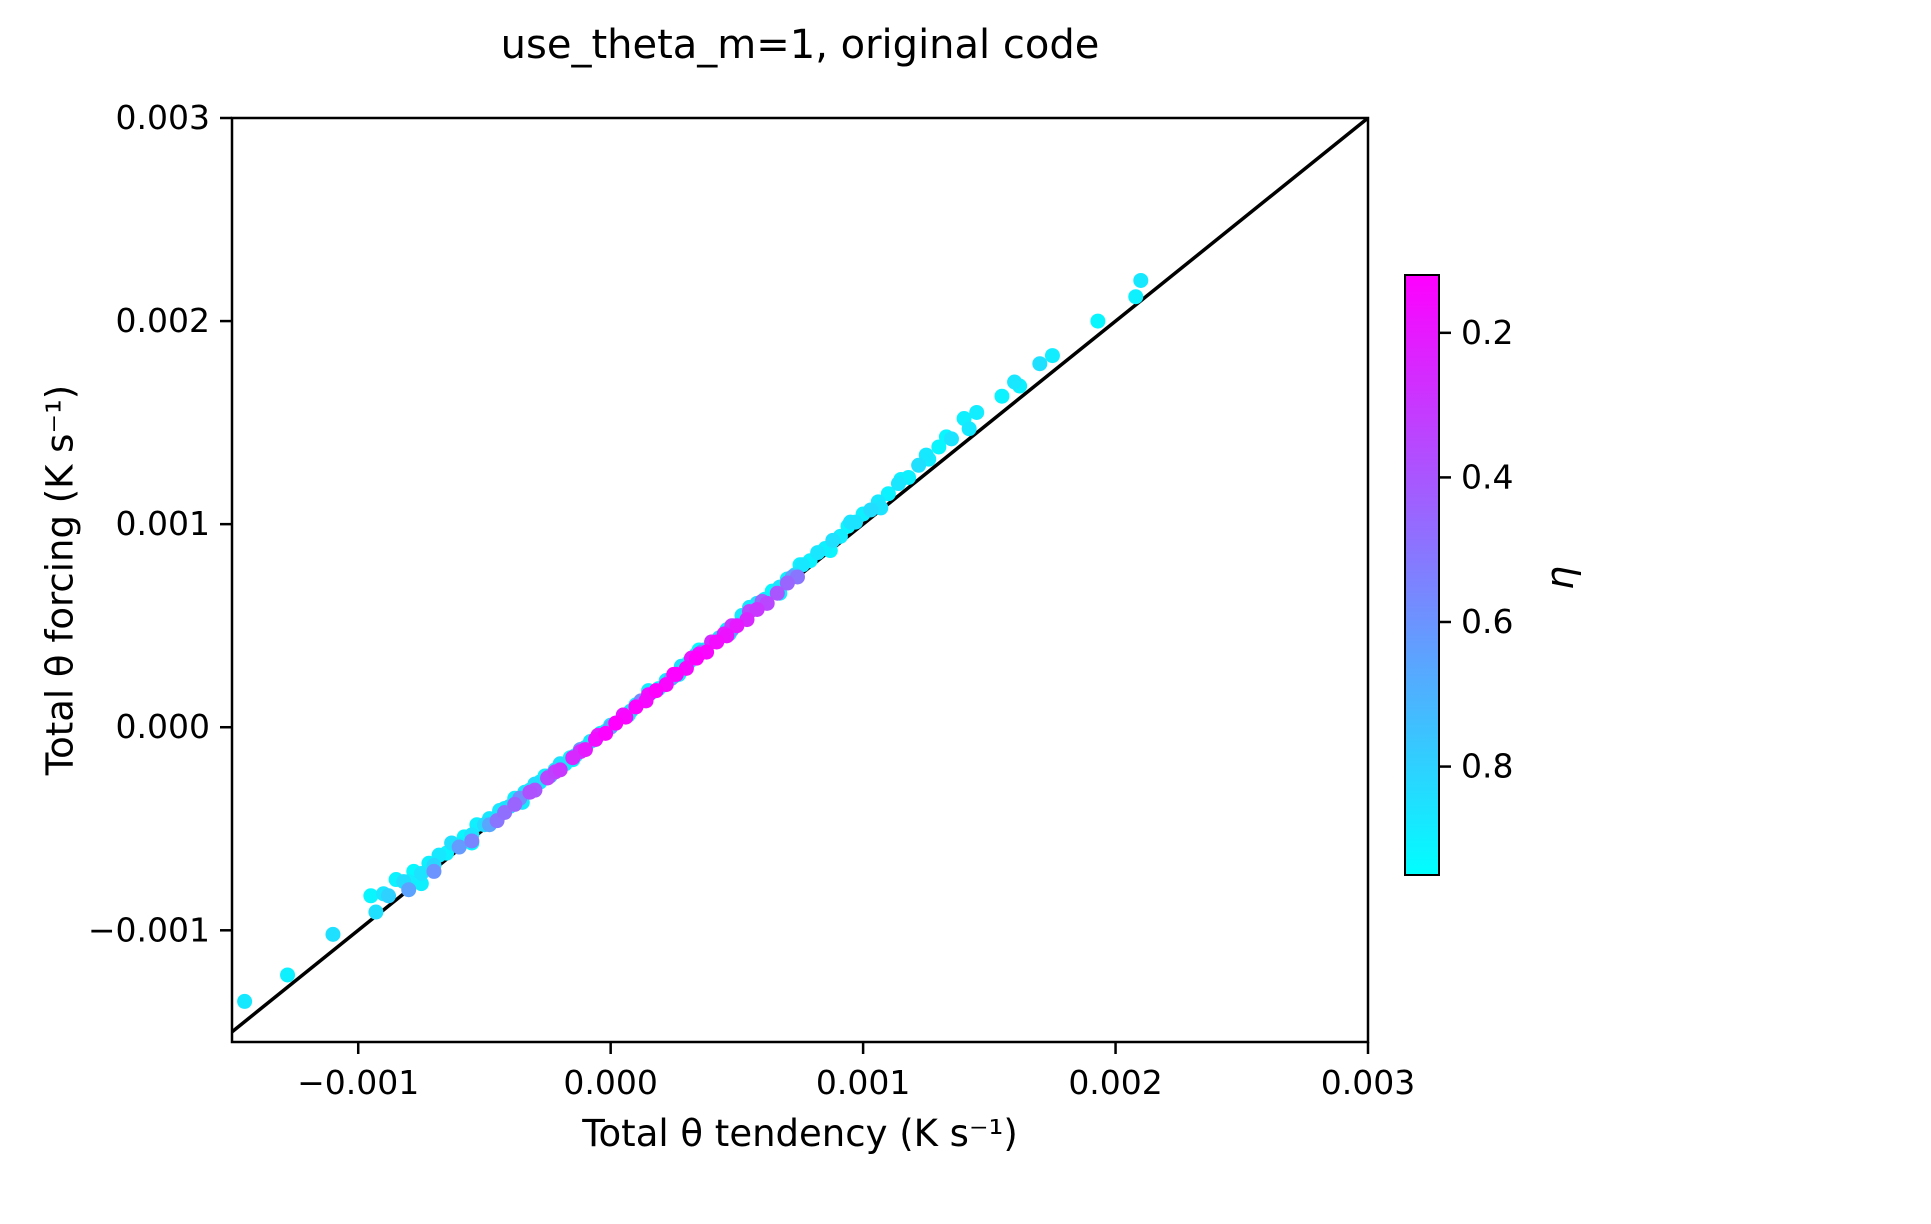  I want to click on x-tick-label: 0.000, so click(610, 1082).